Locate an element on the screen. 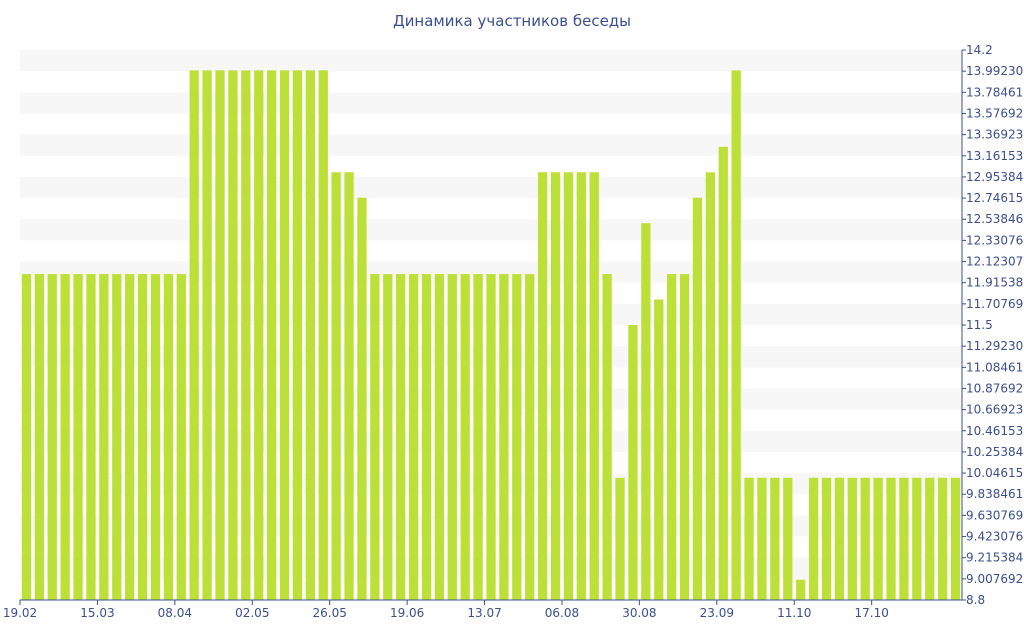 The image size is (1024, 644). x-tick-label: 30.08 is located at coordinates (639, 613).